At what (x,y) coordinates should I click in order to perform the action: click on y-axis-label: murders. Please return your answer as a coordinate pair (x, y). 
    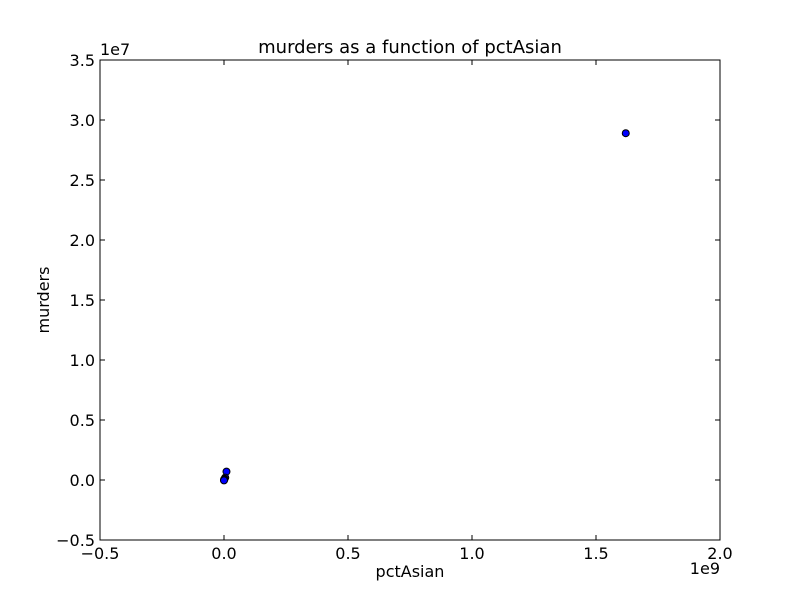
    Looking at the image, I should click on (43, 300).